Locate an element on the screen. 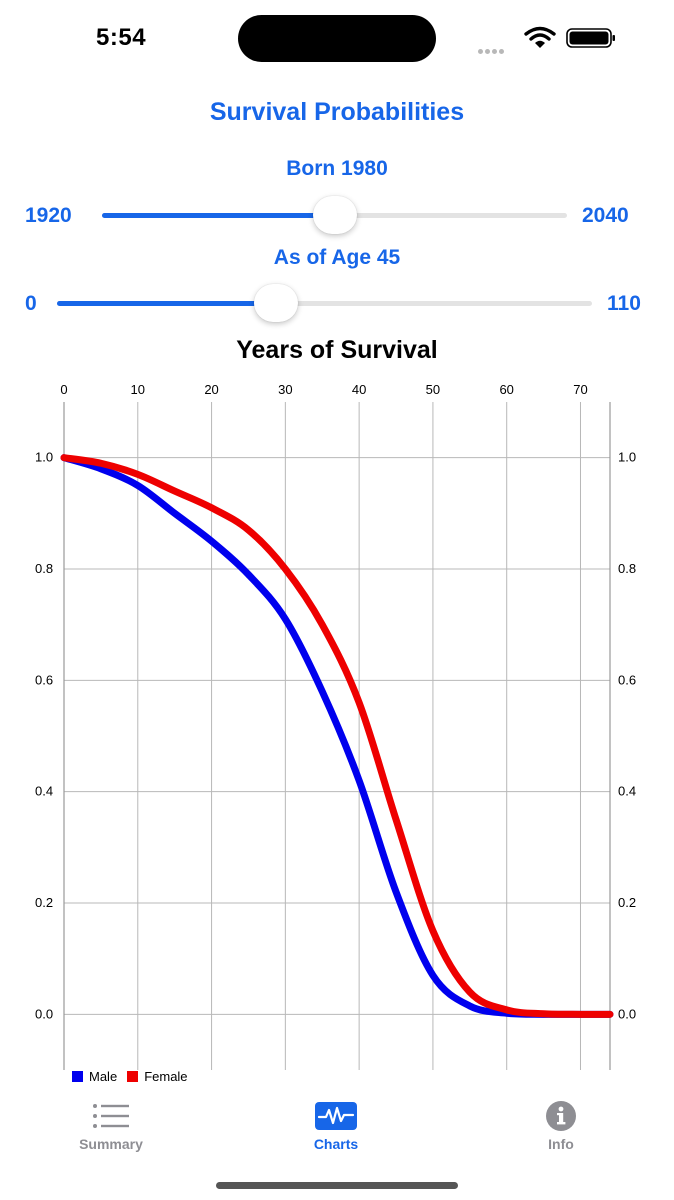 The width and height of the screenshot is (674, 1200). born-slider-min-label: 1920 is located at coordinates (48, 215).